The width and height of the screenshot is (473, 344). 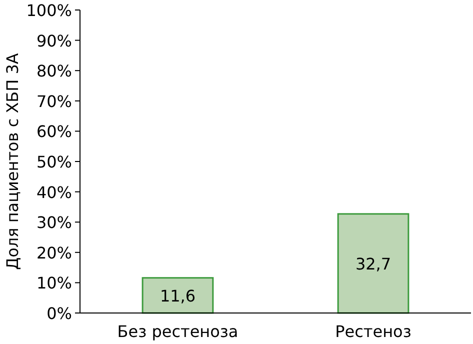 I want to click on y-tick-label: 90%, so click(x=54, y=40).